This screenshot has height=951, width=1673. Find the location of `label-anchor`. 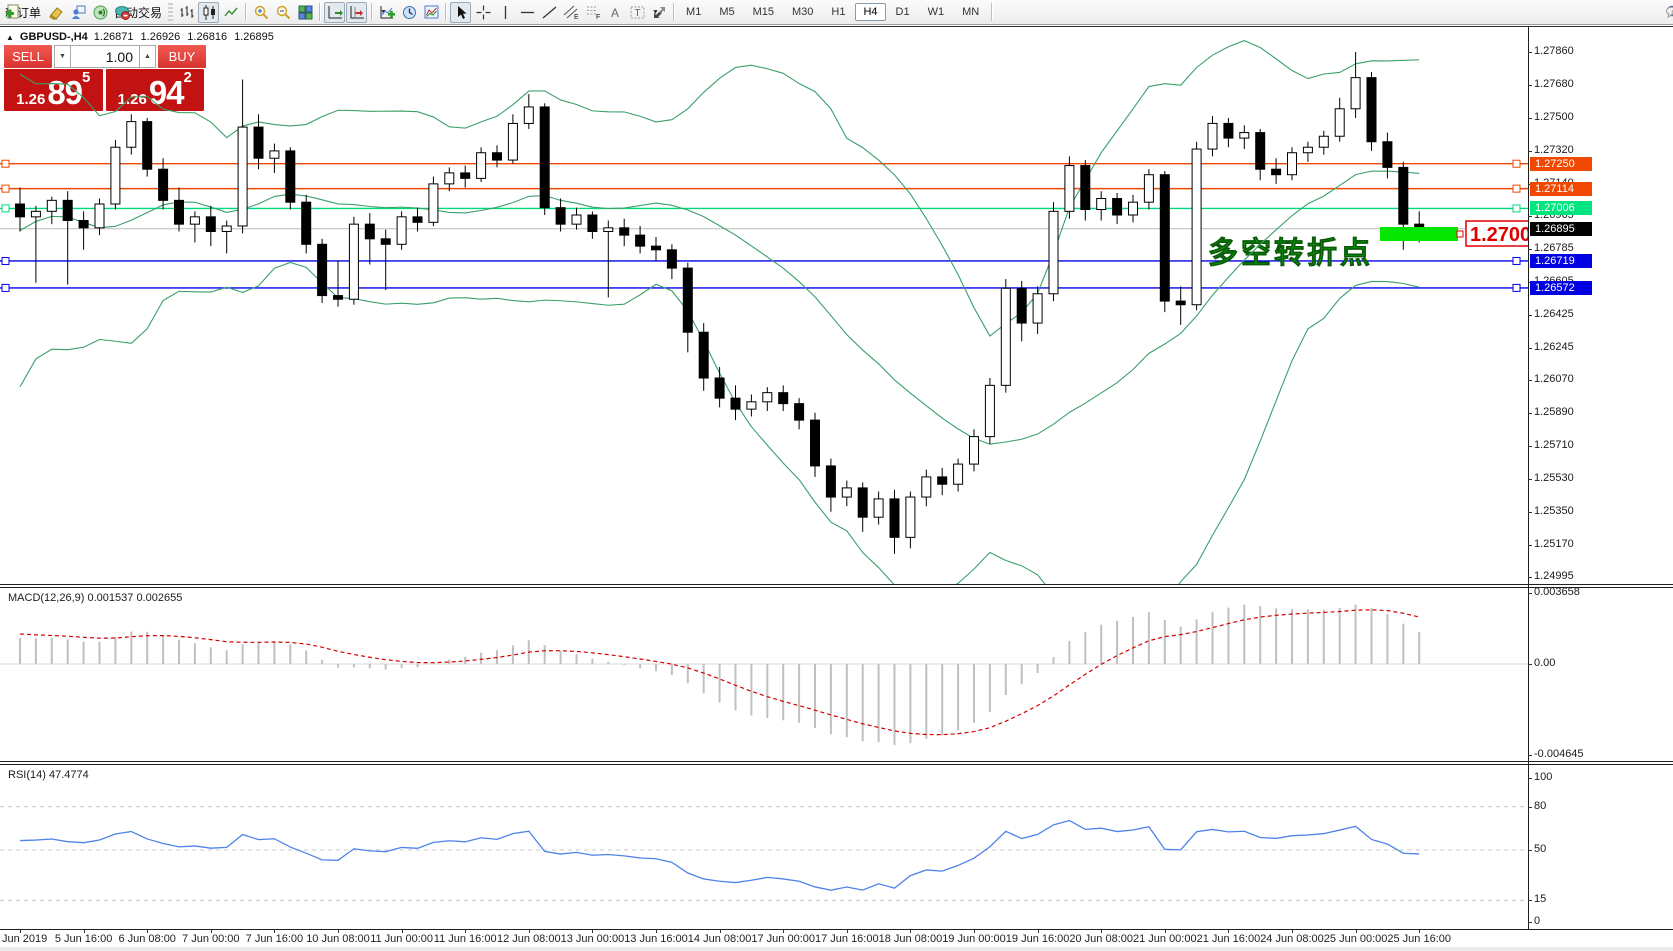

label-anchor is located at coordinates (1460, 234).